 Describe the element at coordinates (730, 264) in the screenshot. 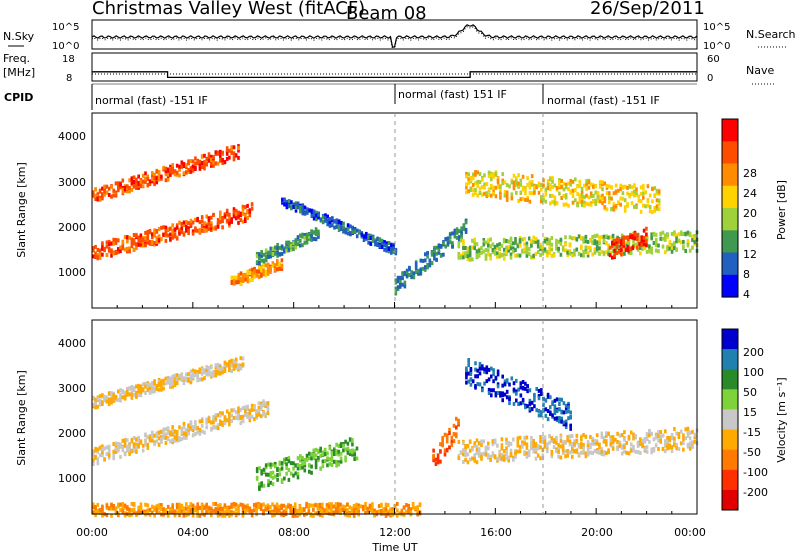

I see `colorbar-segment` at that location.